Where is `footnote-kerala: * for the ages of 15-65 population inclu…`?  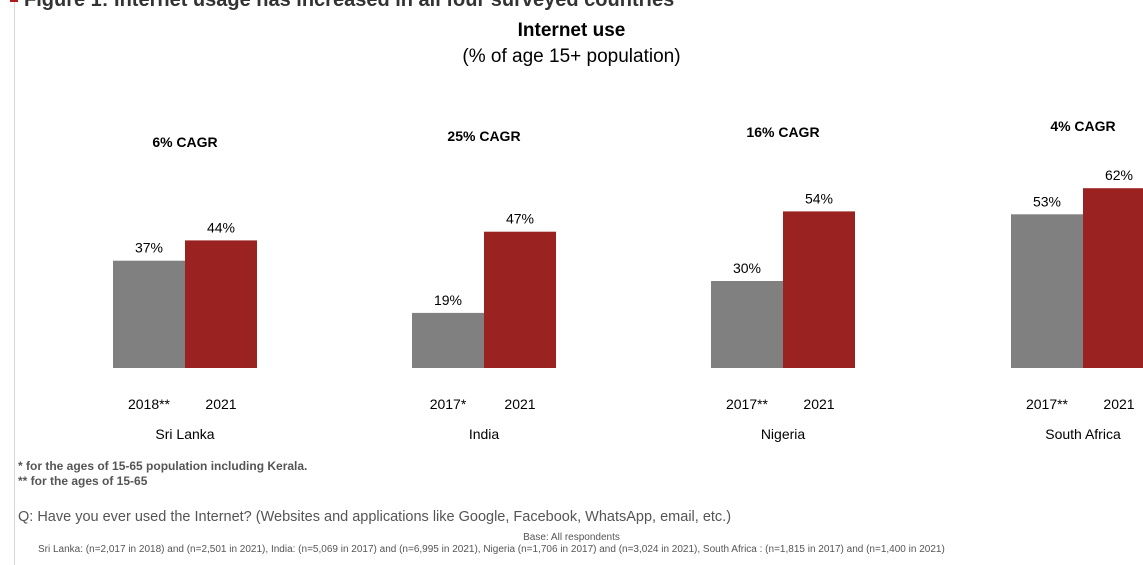
footnote-kerala: * for the ages of 15-65 population inclu… is located at coordinates (163, 466).